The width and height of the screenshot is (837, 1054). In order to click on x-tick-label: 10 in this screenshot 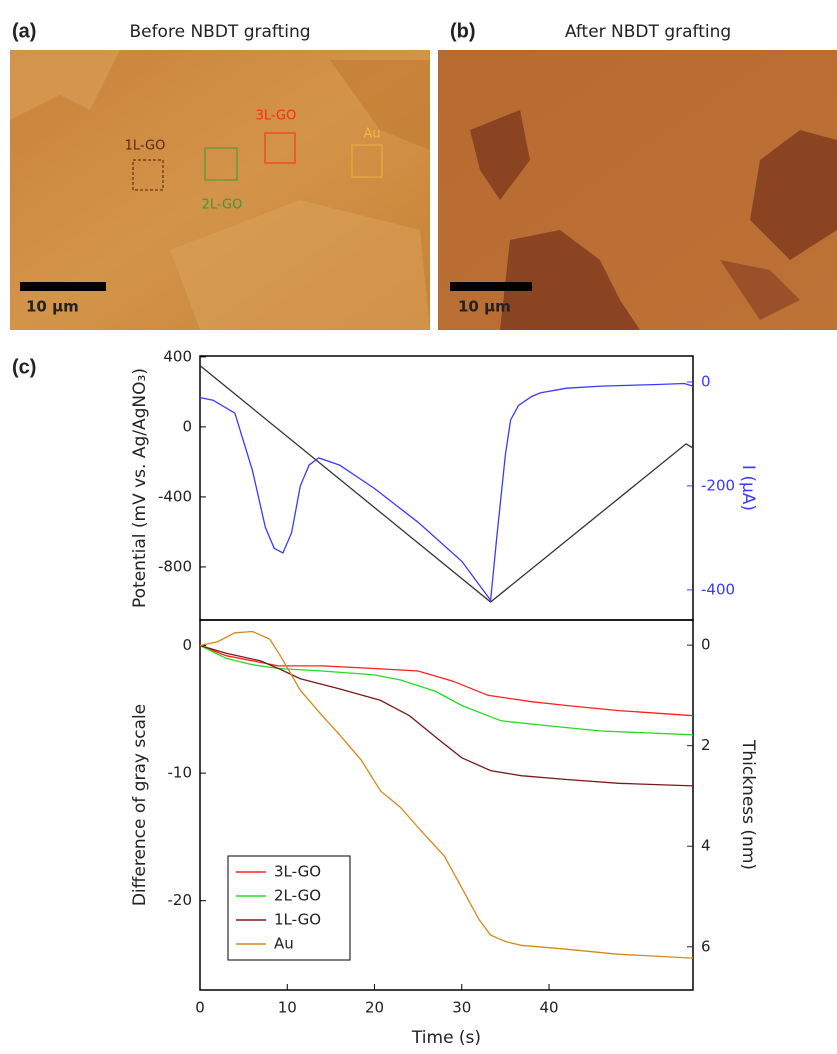, I will do `click(287, 1008)`.